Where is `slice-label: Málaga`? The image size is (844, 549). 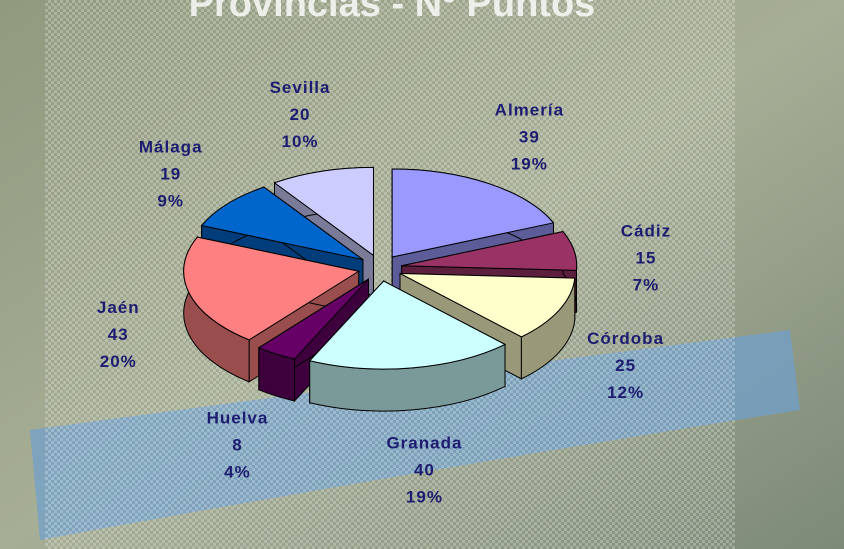 slice-label: Málaga is located at coordinates (171, 146).